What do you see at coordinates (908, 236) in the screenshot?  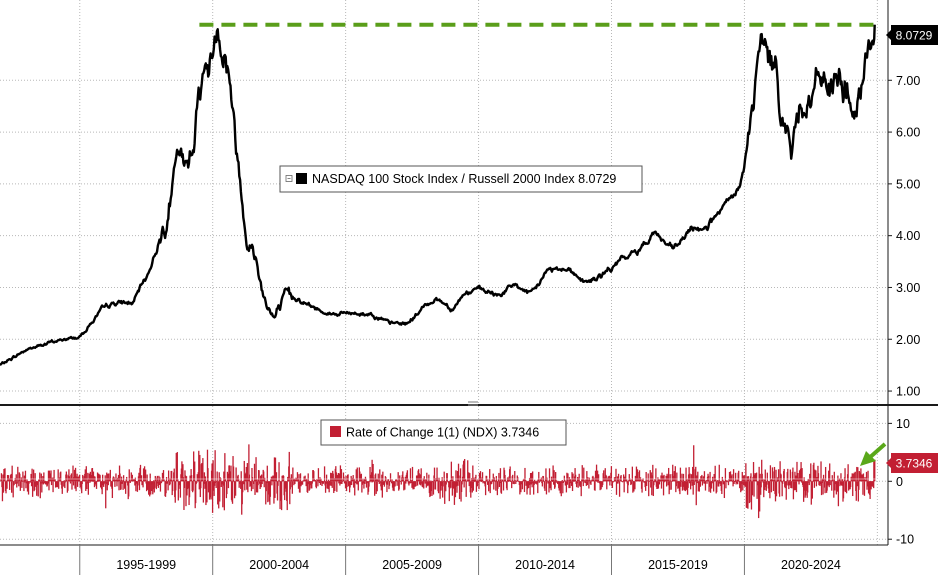 I see `y-tick-label-top-3: 4.00` at bounding box center [908, 236].